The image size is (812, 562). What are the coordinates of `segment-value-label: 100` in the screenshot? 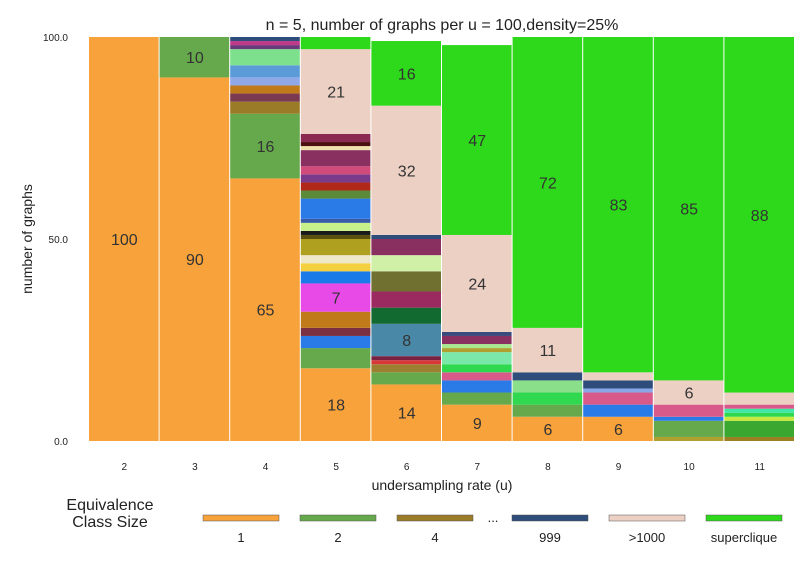 It's located at (124, 240).